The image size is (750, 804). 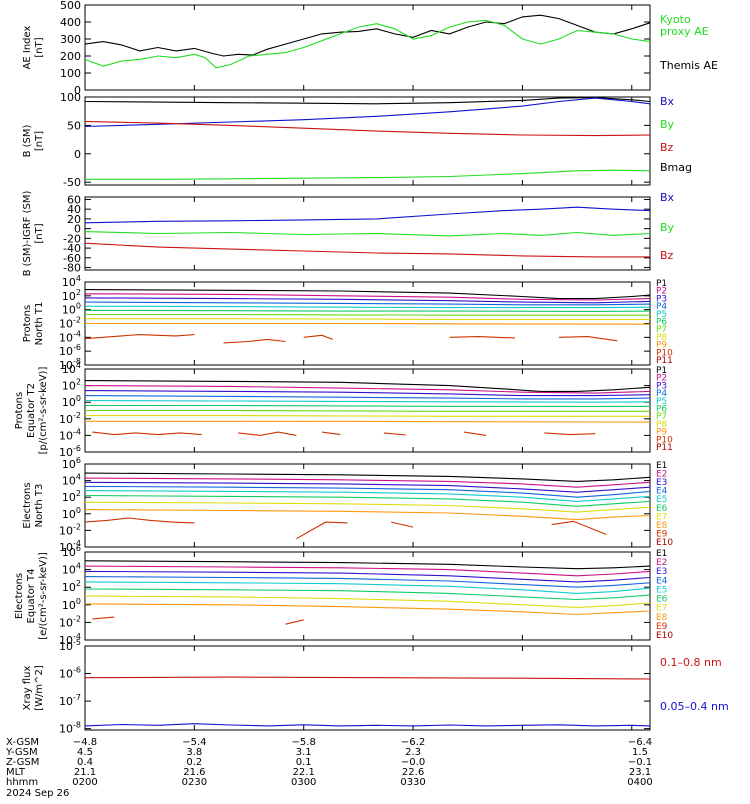 I want to click on legend-entry: E2, so click(x=661, y=475).